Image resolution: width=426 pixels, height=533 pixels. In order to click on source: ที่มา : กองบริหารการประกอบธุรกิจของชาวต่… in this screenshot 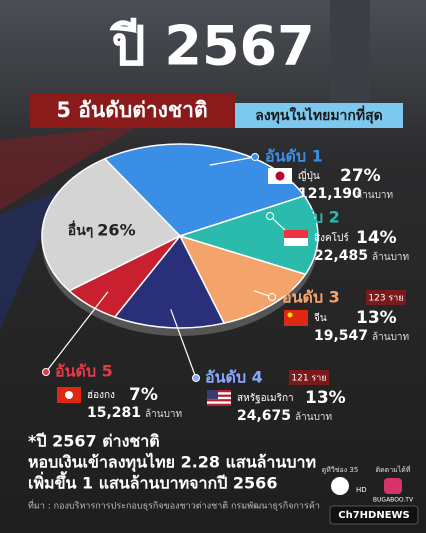, I will do `click(174, 505)`.